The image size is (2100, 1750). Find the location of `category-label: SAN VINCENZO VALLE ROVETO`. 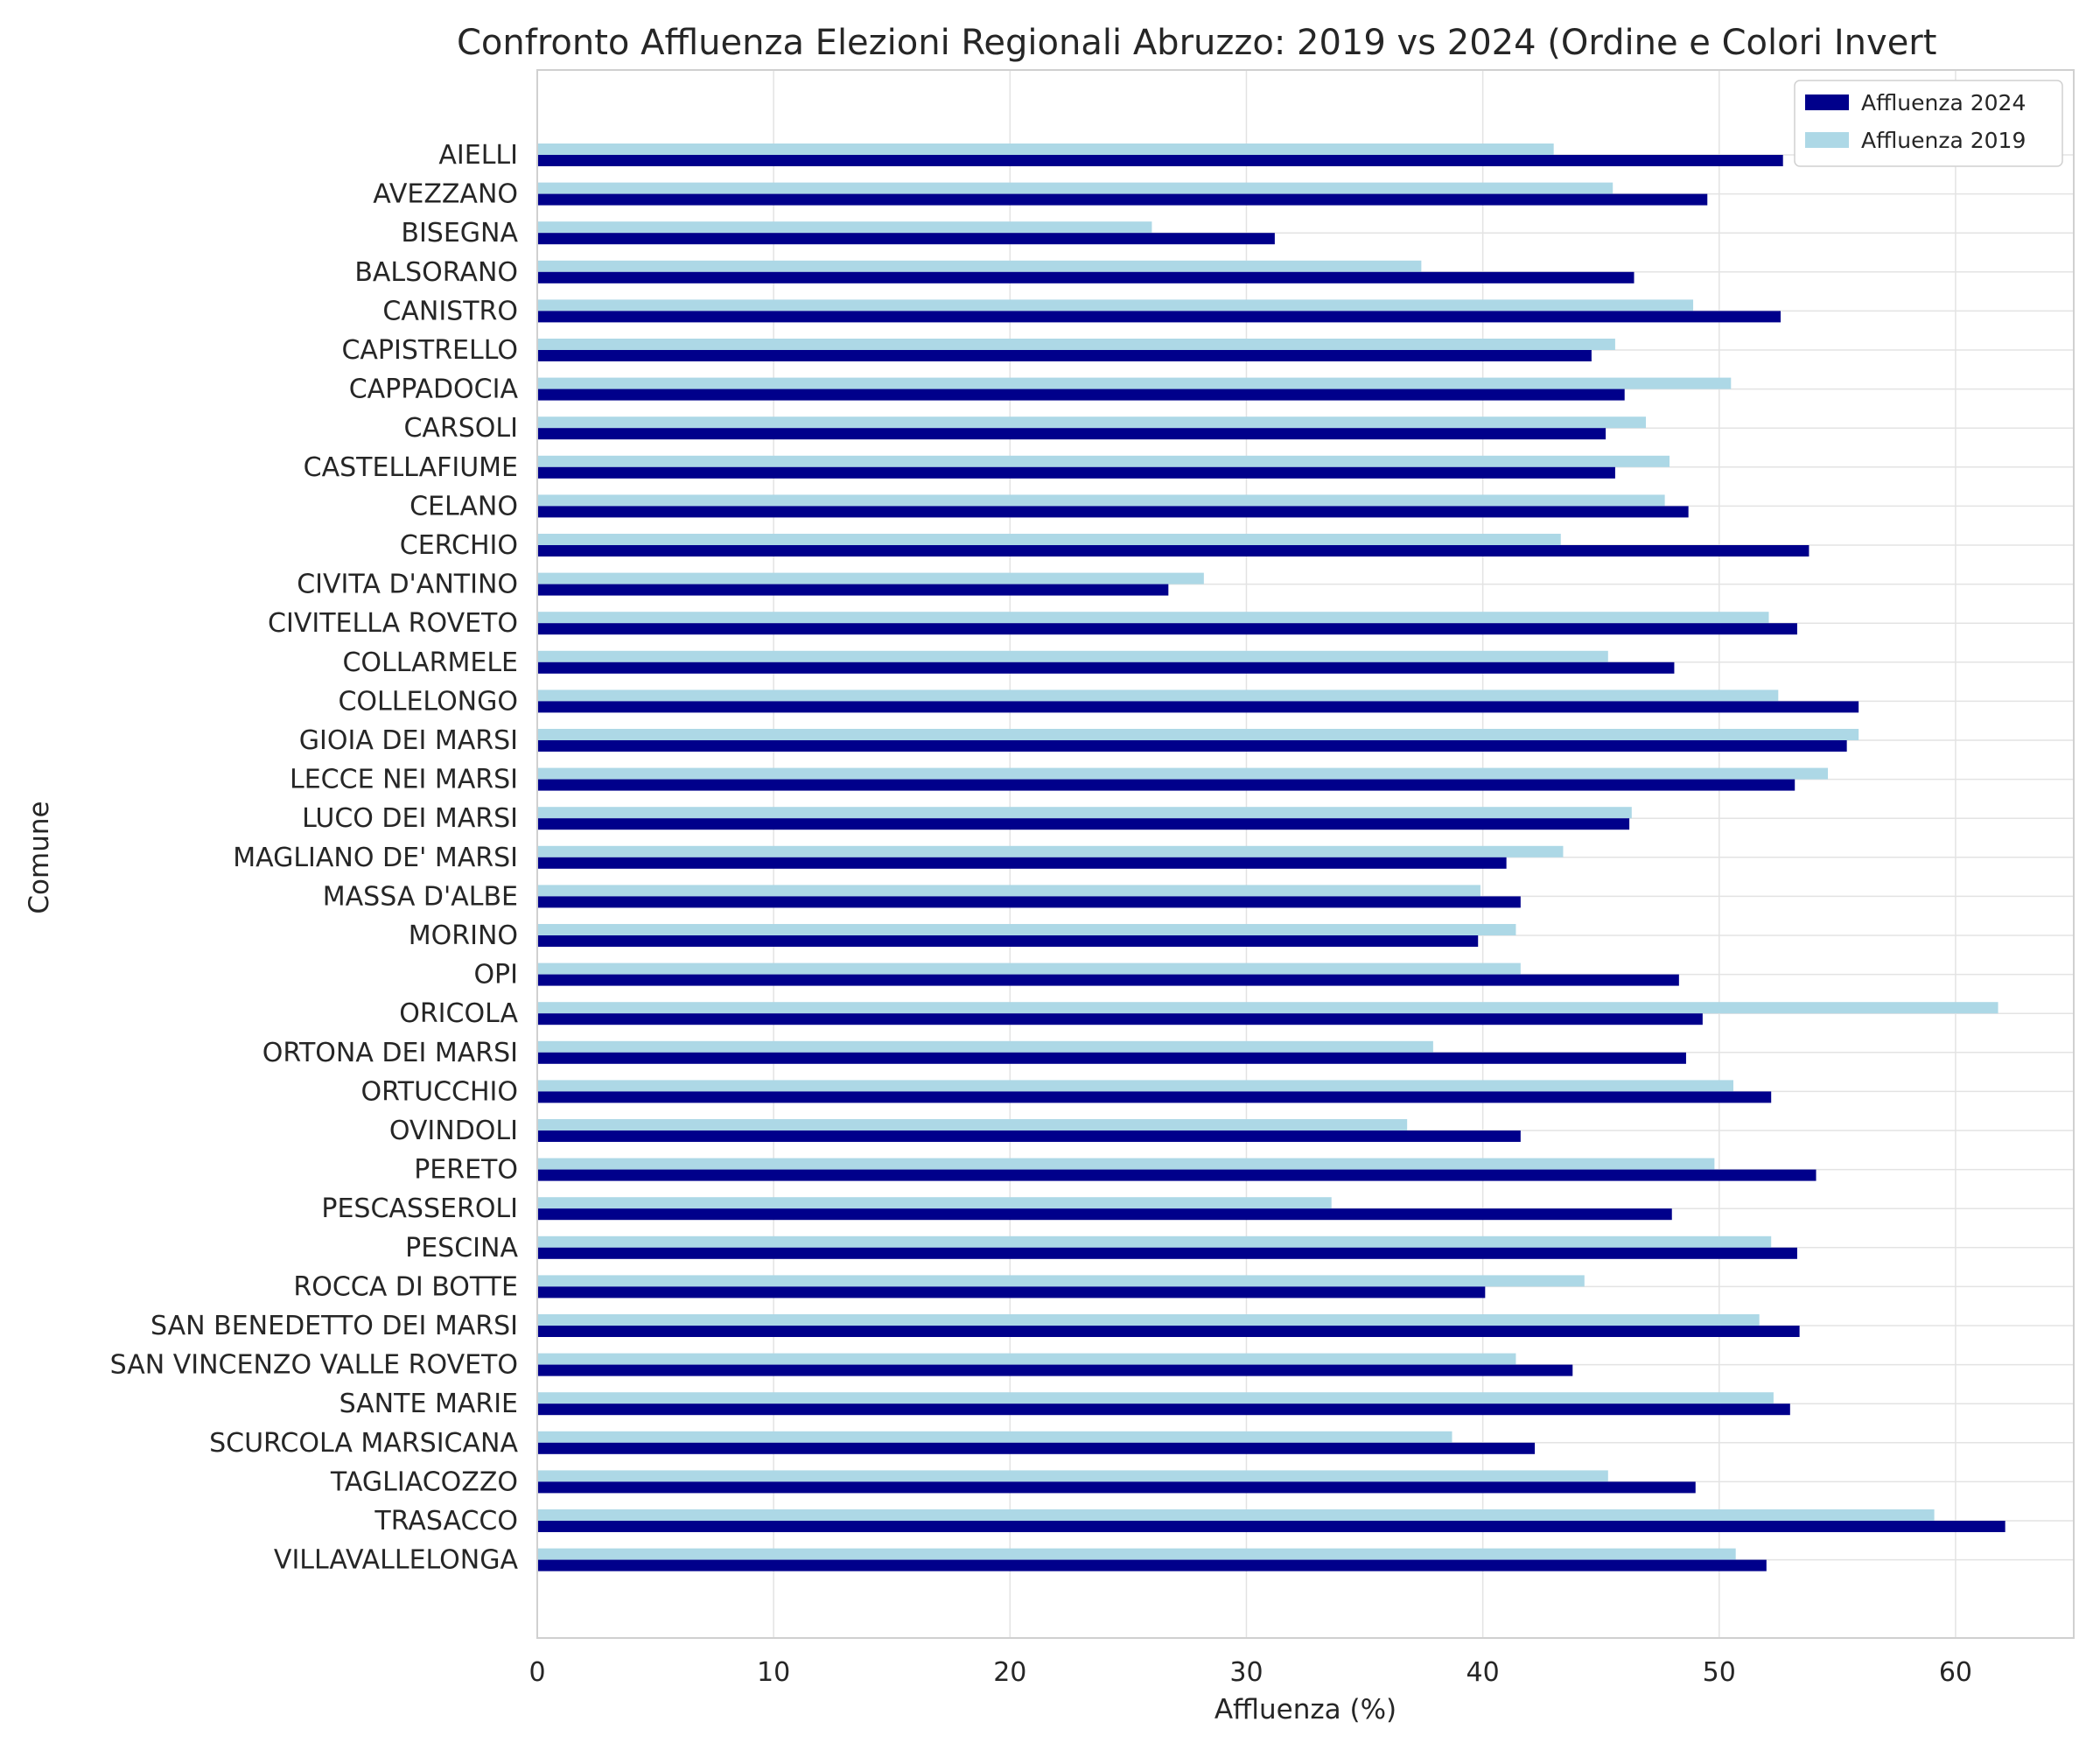

category-label: SAN VINCENZO VALLE ROVETO is located at coordinates (314, 1365).